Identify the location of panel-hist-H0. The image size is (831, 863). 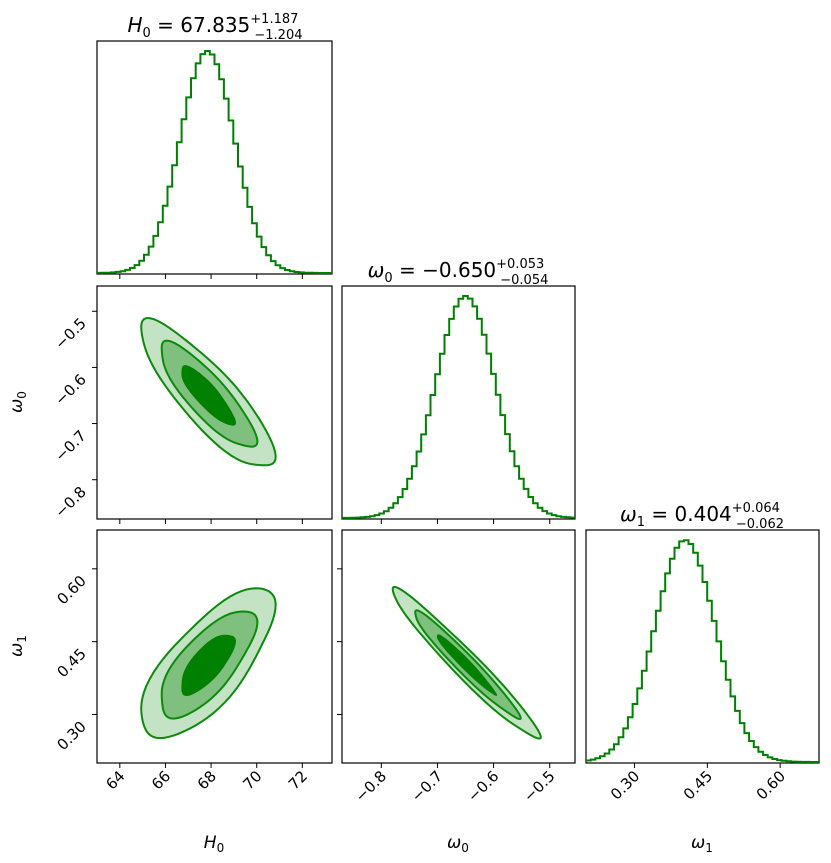
(214, 157).